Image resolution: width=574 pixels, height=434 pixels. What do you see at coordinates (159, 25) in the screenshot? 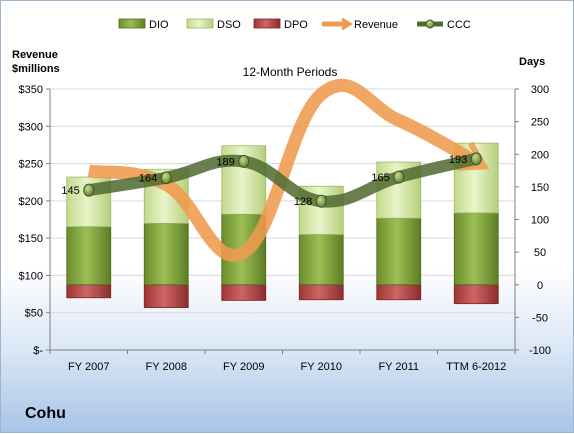
I see `legend-label: DIO` at bounding box center [159, 25].